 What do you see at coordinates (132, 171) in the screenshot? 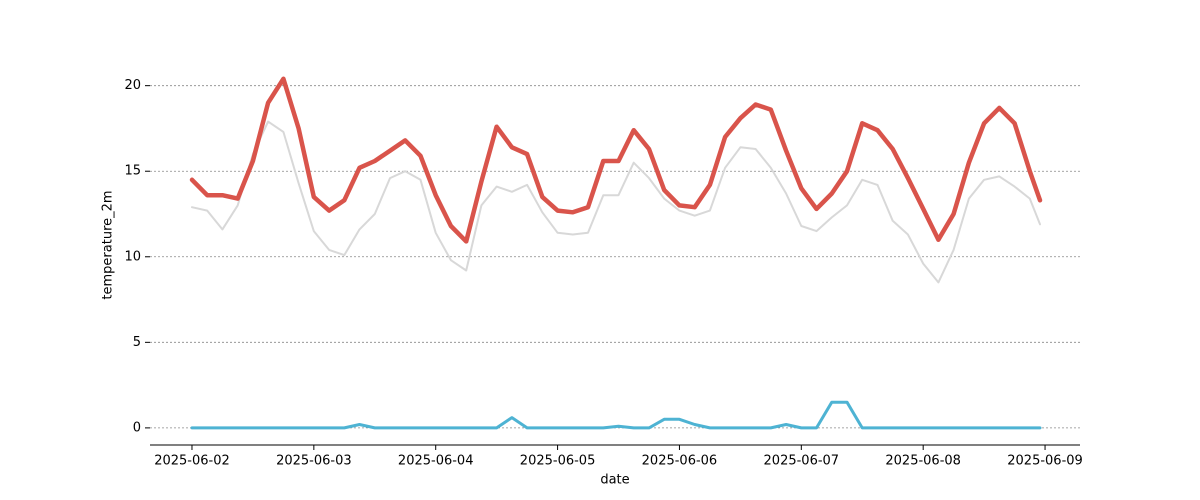
I see `y-tick-label: 15` at bounding box center [132, 171].